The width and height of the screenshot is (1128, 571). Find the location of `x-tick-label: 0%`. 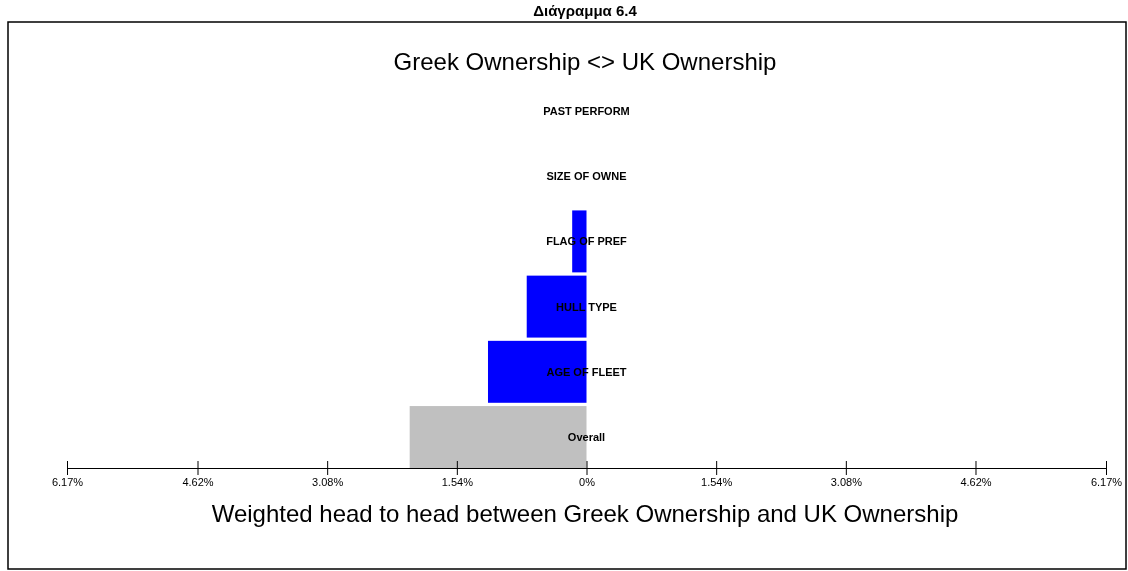

x-tick-label: 0% is located at coordinates (587, 481).